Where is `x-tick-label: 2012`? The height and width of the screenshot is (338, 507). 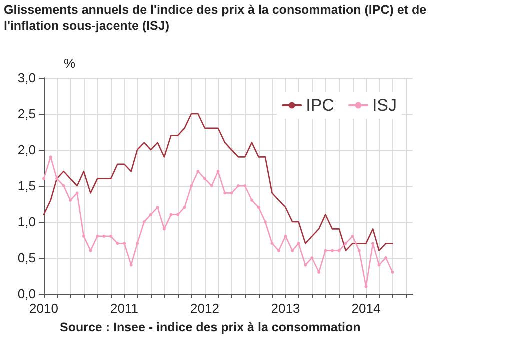 x-tick-label: 2012 is located at coordinates (205, 308).